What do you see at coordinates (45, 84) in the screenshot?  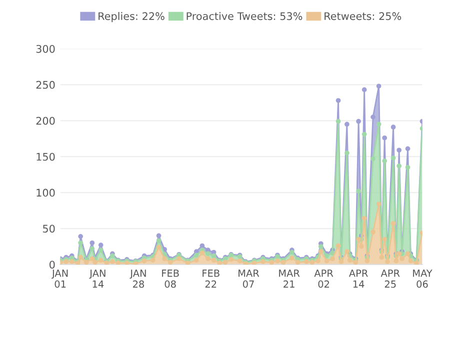 I see `y-tick-label: 250` at bounding box center [45, 84].